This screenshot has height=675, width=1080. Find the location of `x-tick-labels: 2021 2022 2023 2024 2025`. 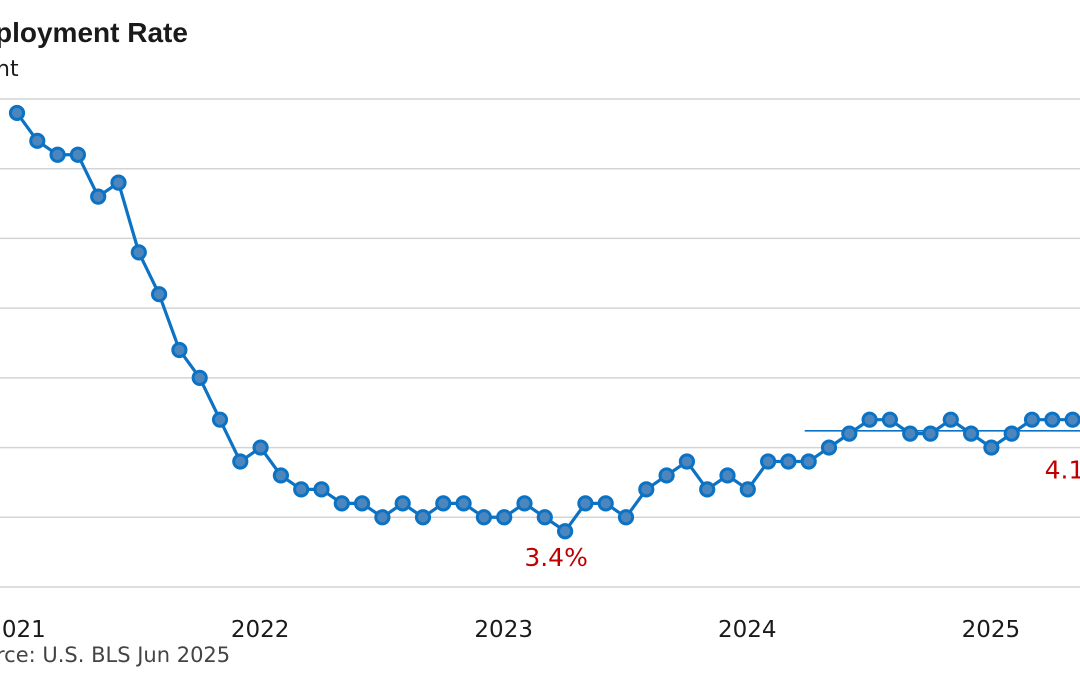

x-tick-labels: 2021 2022 2023 2024 2025 is located at coordinates (510, 630).